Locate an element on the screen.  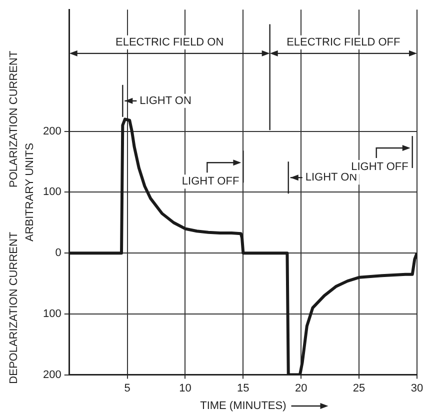
x-tick-label: 25 is located at coordinates (359, 388).